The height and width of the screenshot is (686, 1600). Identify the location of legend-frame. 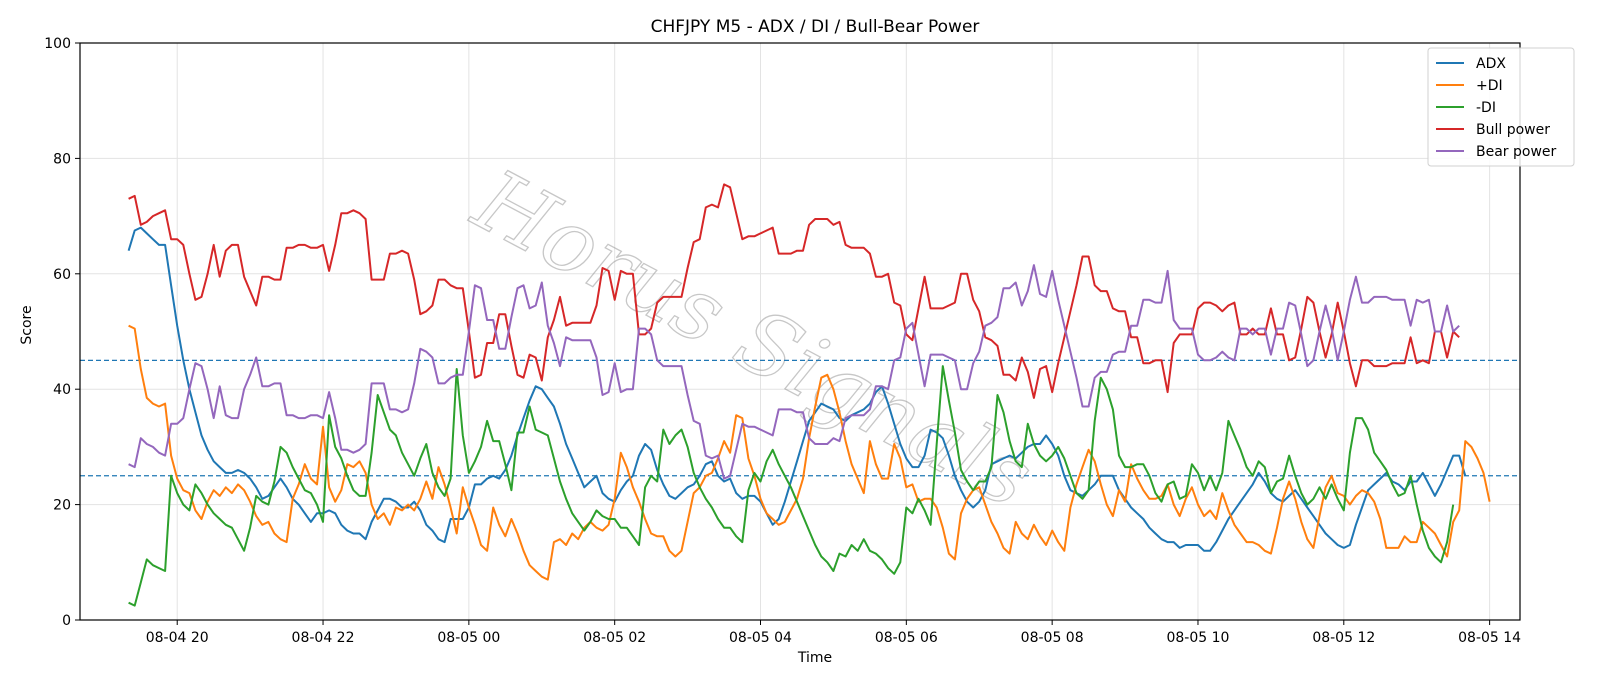
(1501, 107).